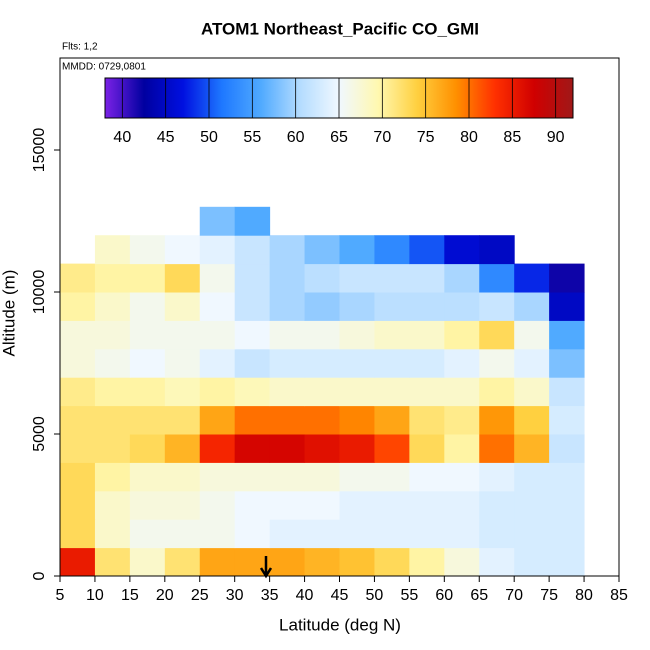 This screenshot has height=650, width=650. I want to click on y-tick-label: 0, so click(39, 575).